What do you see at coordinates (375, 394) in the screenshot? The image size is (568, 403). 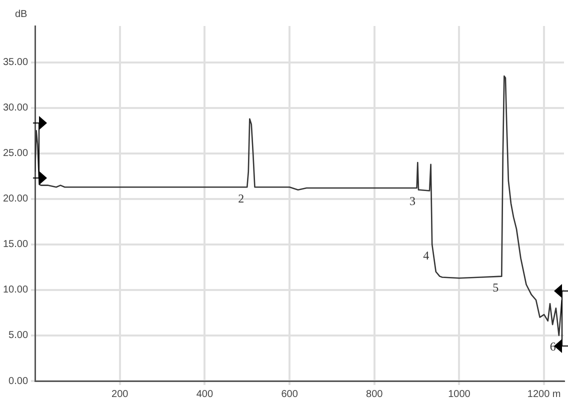 I see `x-tick-label: 800` at bounding box center [375, 394].